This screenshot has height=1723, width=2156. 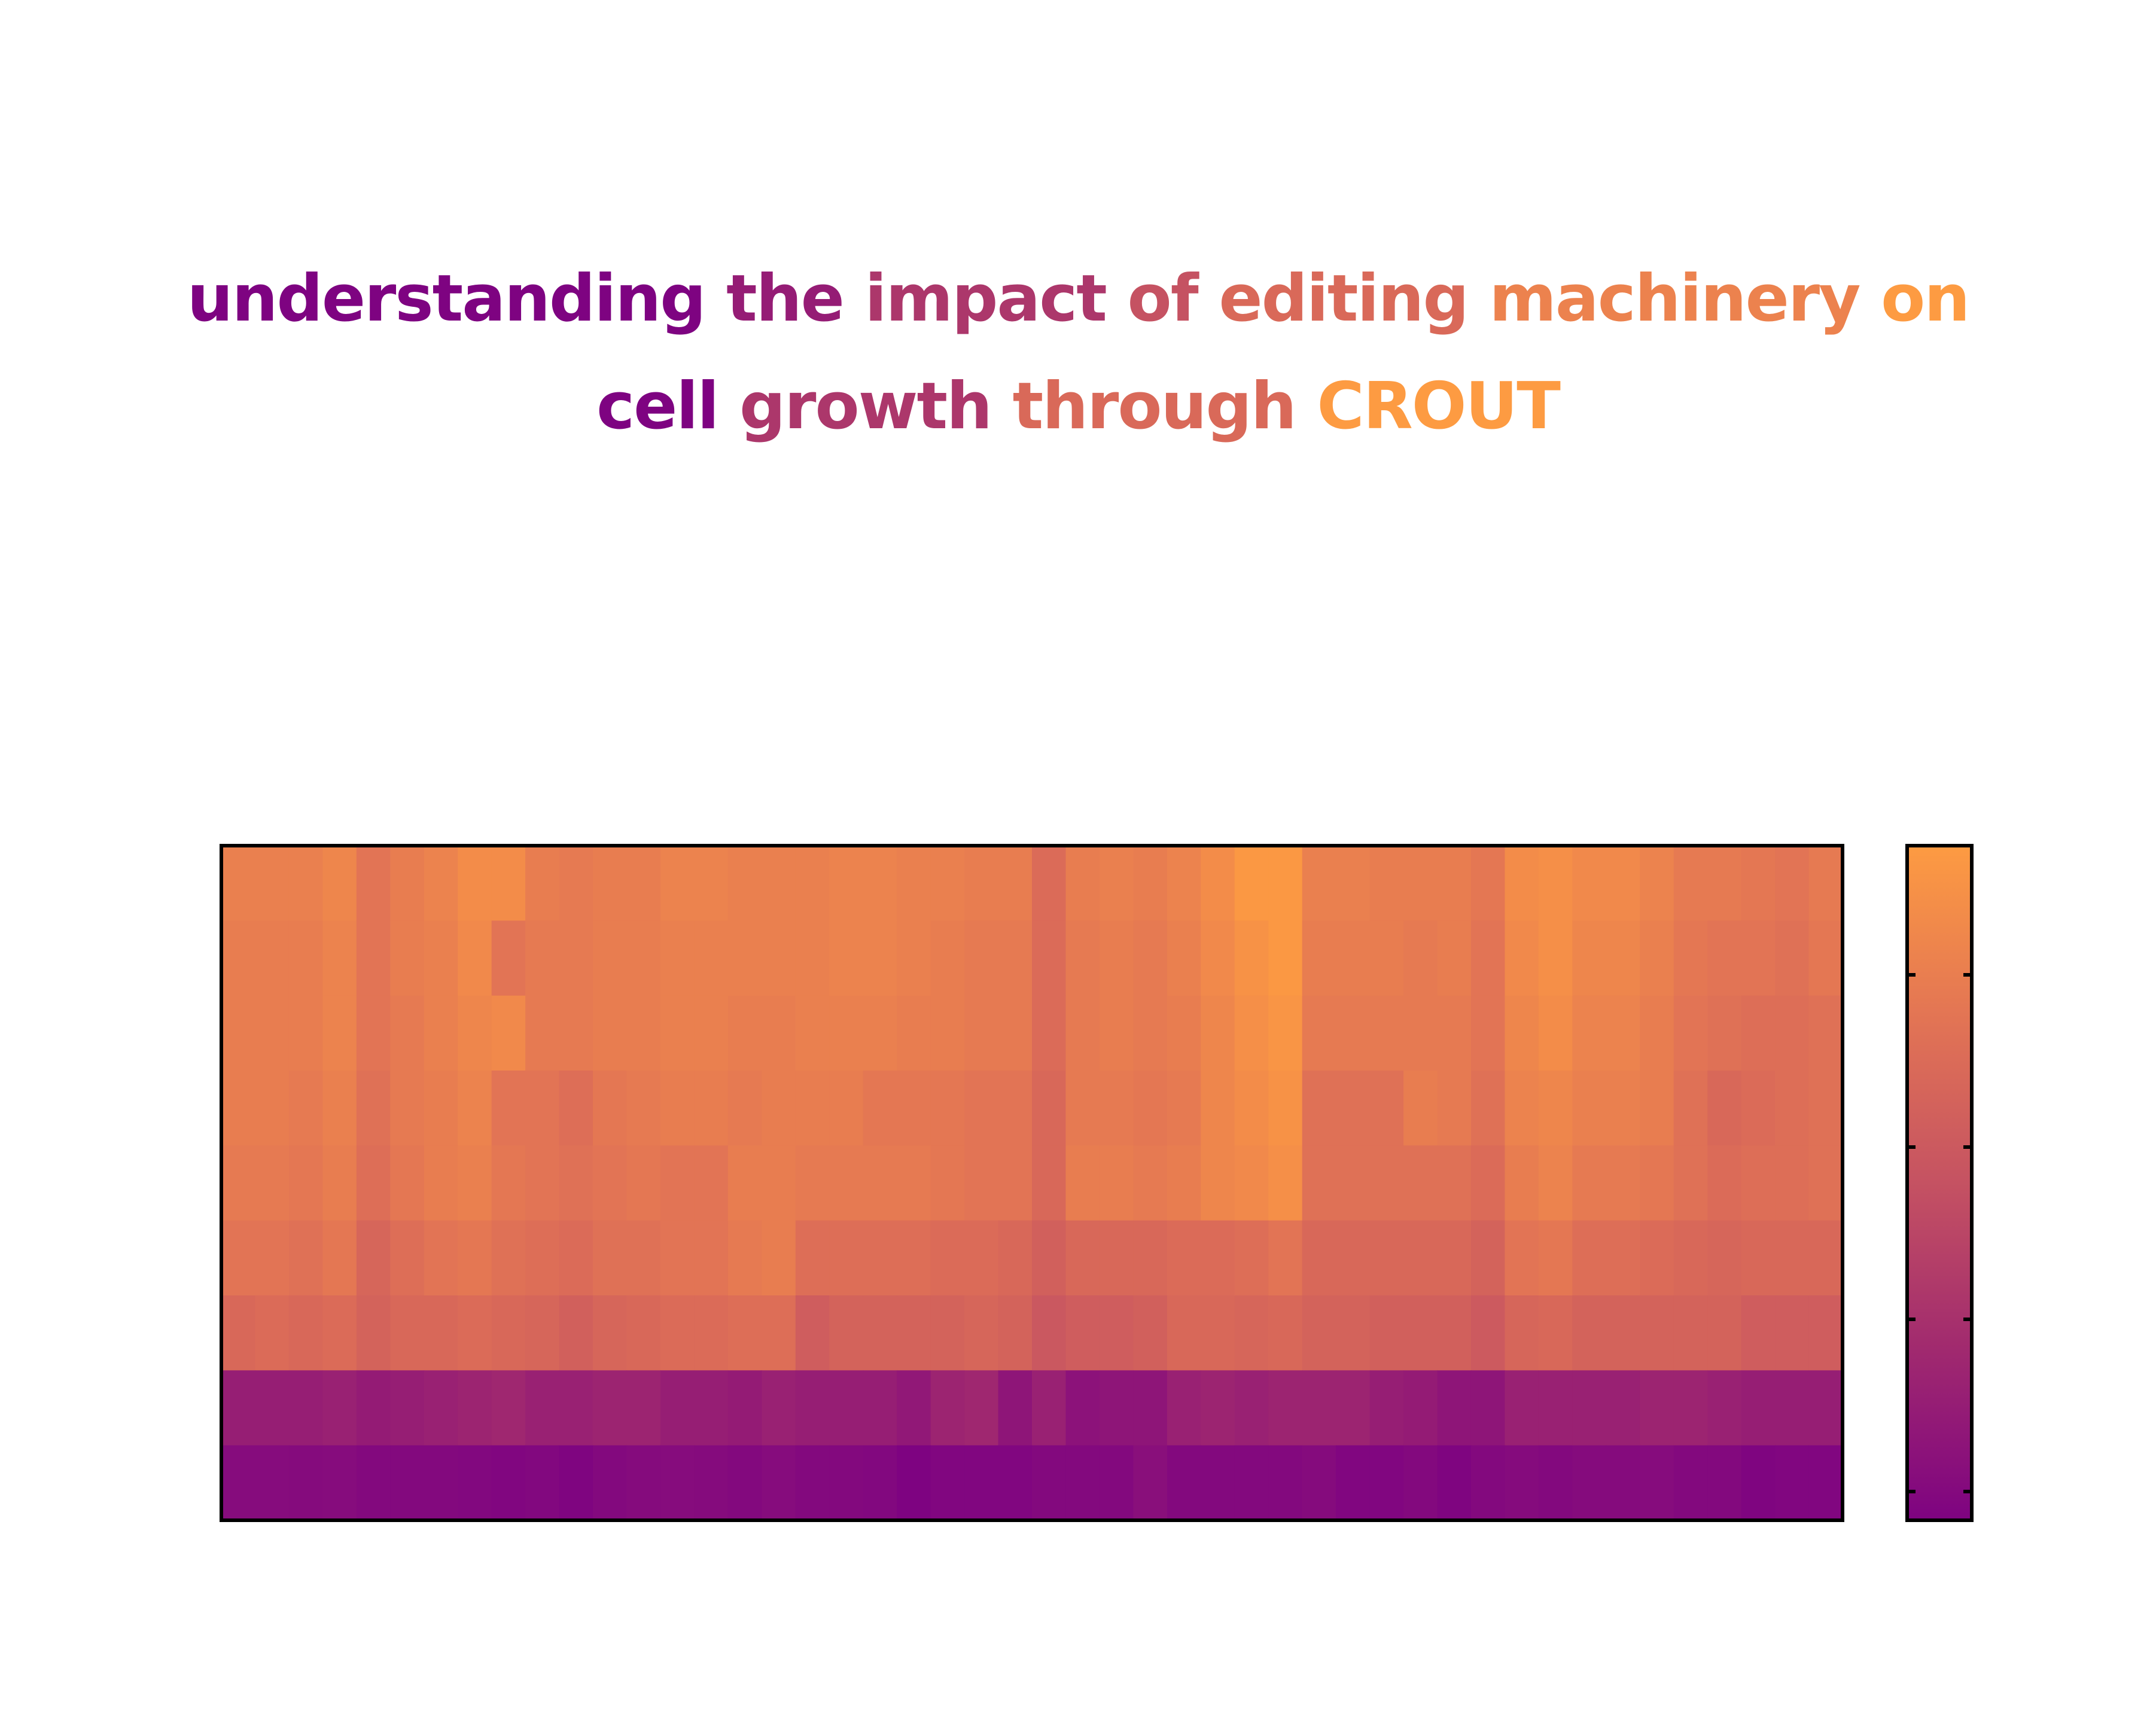 I want to click on title-word: through, so click(x=1154, y=406).